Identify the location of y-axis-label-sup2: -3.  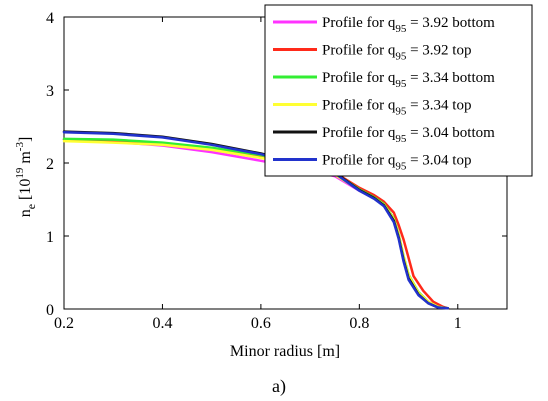
(20, 147).